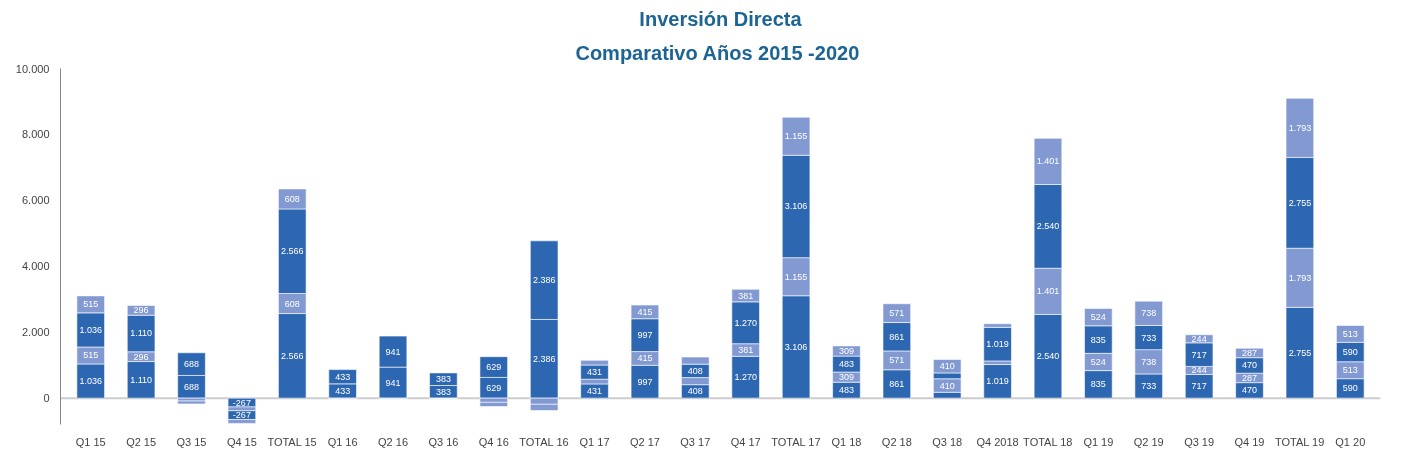  I want to click on x-tick-label: Q4 2018, so click(997, 441).